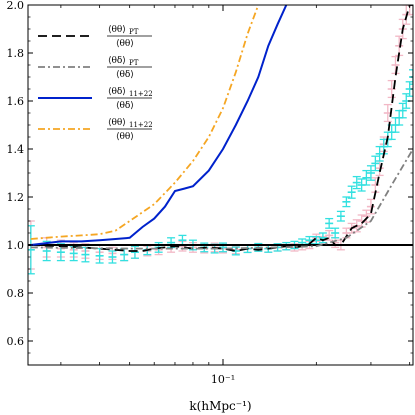 This screenshot has height=415, width=415. What do you see at coordinates (16, 101) in the screenshot?
I see `y-tick-label: 1.6` at bounding box center [16, 101].